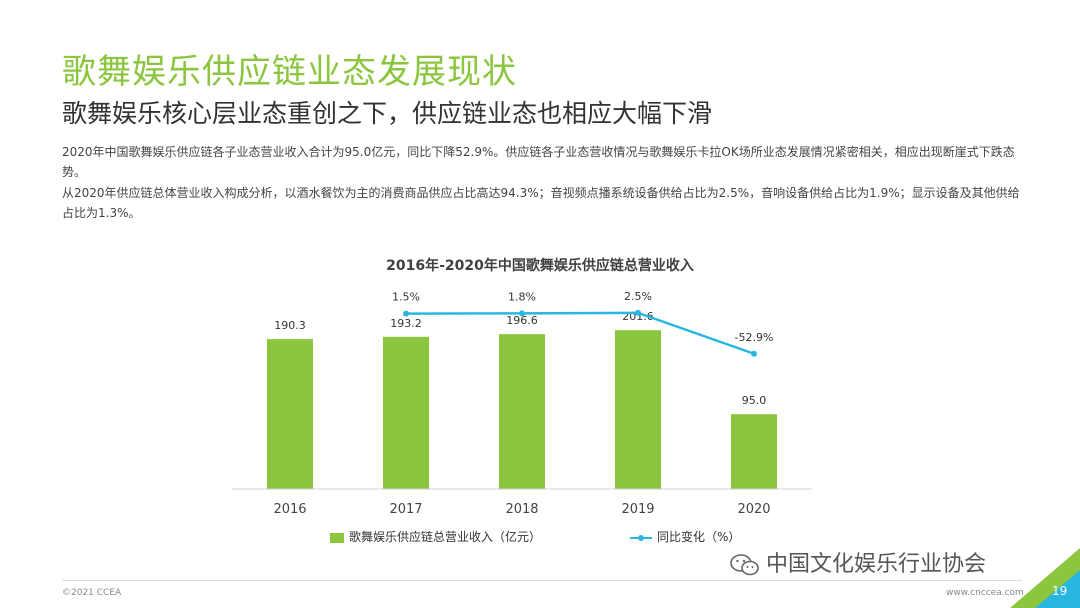 The width and height of the screenshot is (1080, 608). I want to click on legend-bar-series: 歌舞娱乐供应链总营业收入（亿元）, so click(435, 536).